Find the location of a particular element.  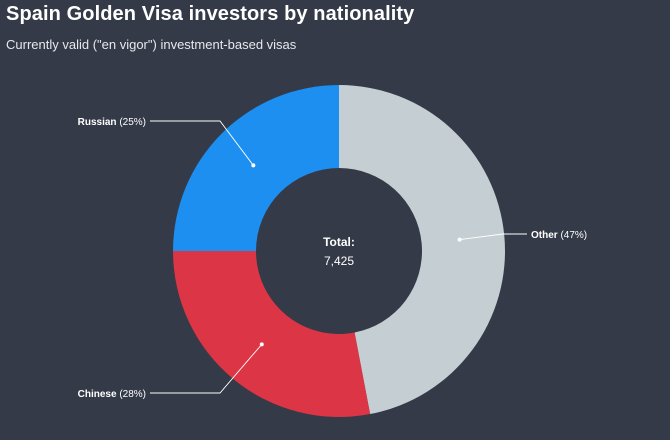

slice-label-chinese: Chinese (28%) is located at coordinates (112, 394).